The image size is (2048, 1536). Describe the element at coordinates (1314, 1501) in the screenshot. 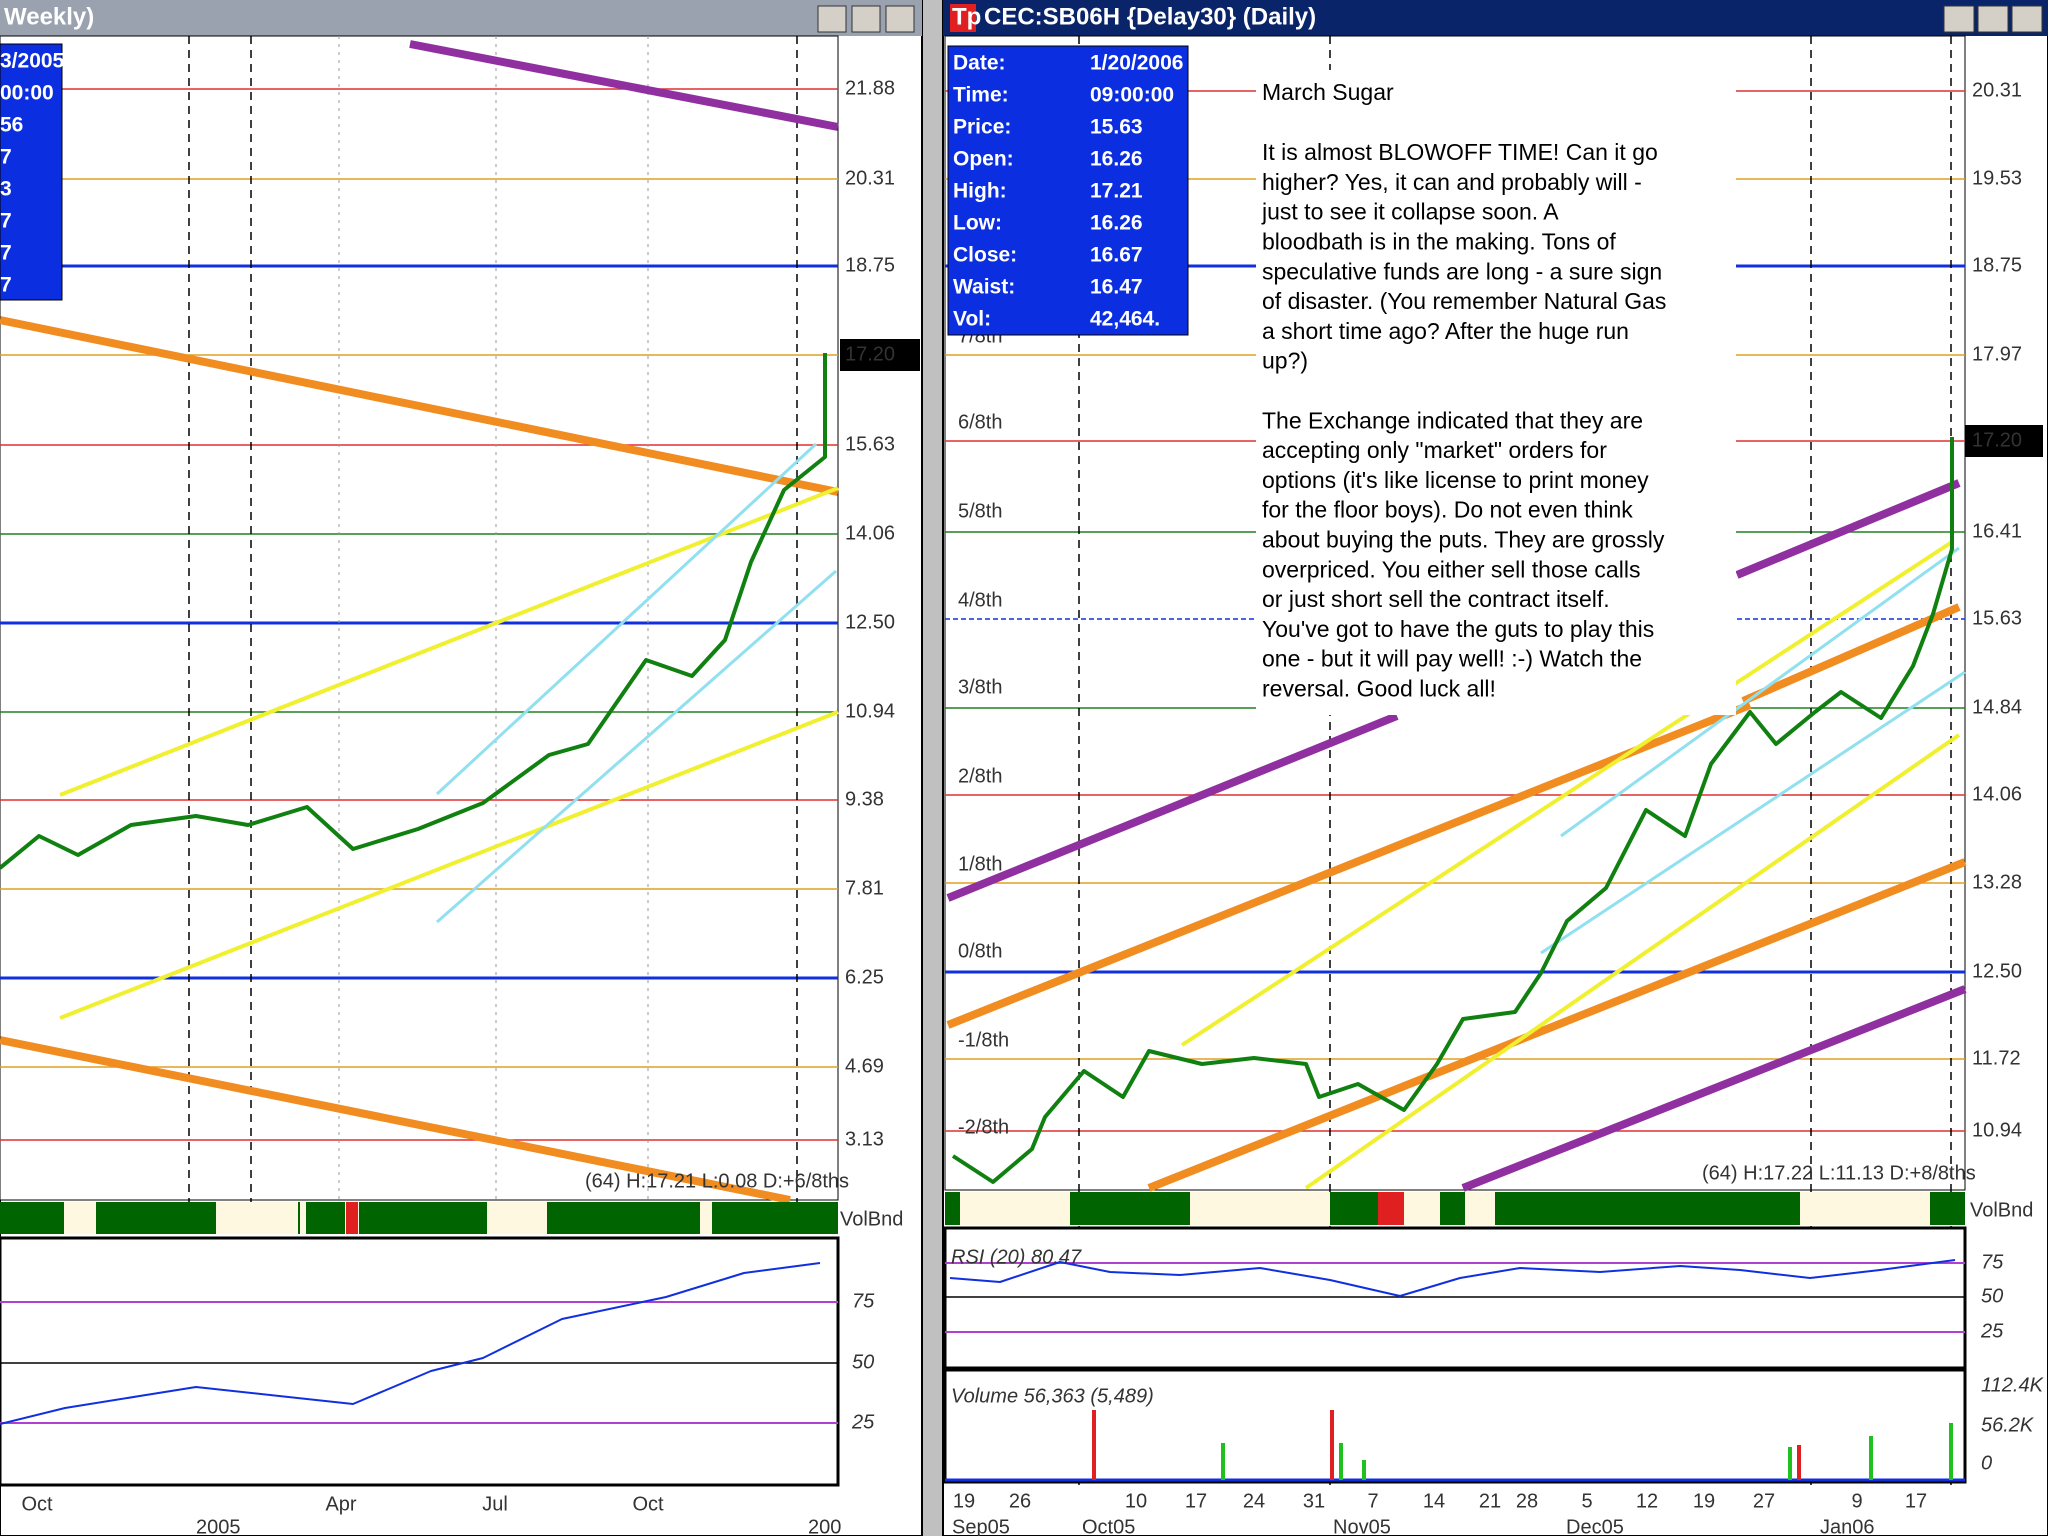

I see `date-label: 31` at that location.